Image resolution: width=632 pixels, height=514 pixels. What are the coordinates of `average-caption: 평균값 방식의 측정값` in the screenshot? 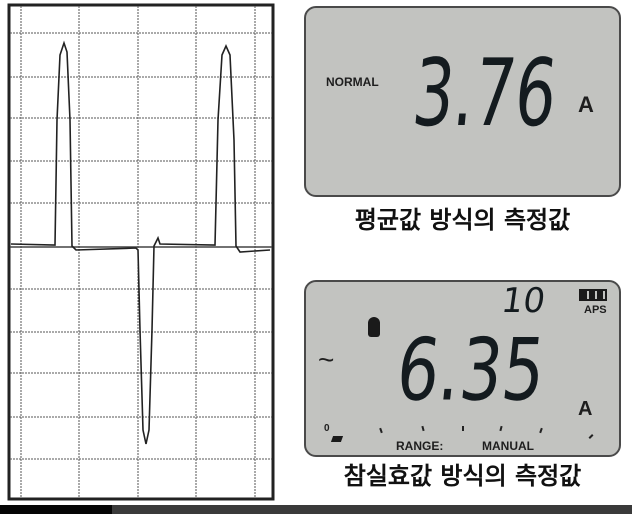 It's located at (462, 220).